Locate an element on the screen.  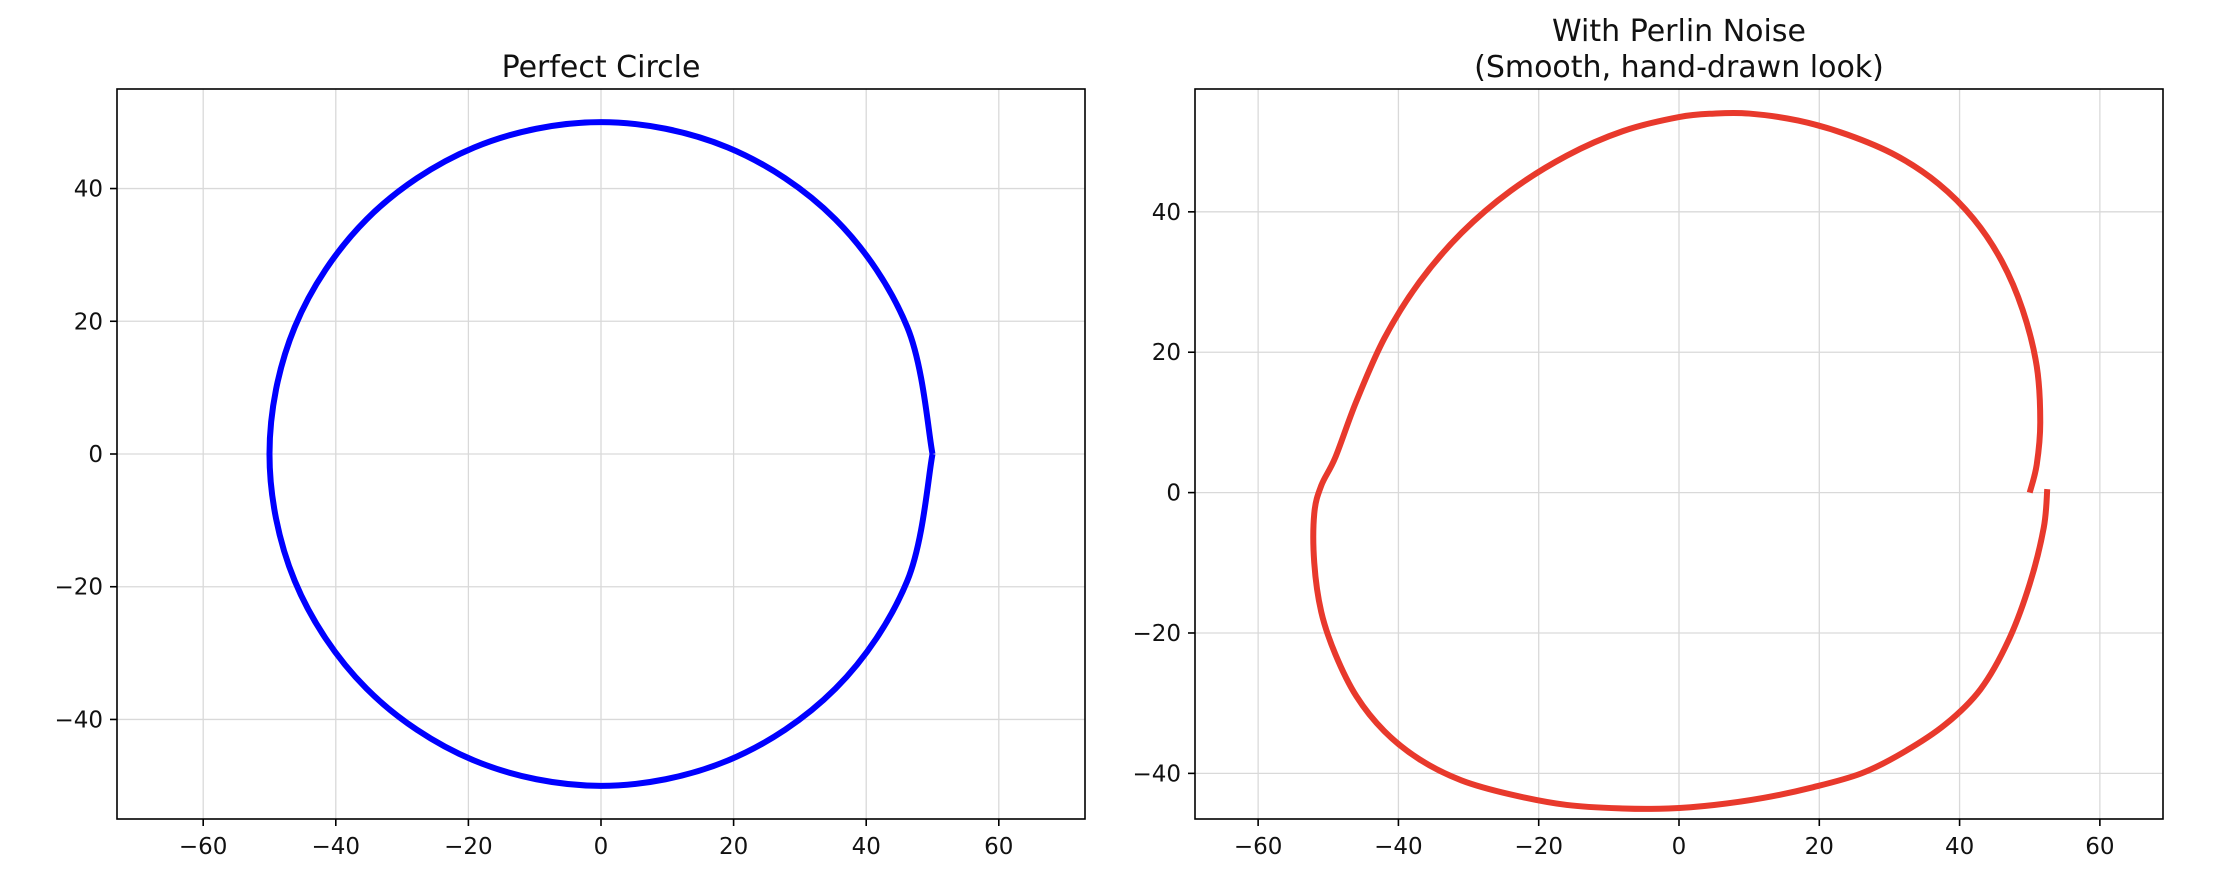
chart-title: Perfect Circle is located at coordinates (601, 67).